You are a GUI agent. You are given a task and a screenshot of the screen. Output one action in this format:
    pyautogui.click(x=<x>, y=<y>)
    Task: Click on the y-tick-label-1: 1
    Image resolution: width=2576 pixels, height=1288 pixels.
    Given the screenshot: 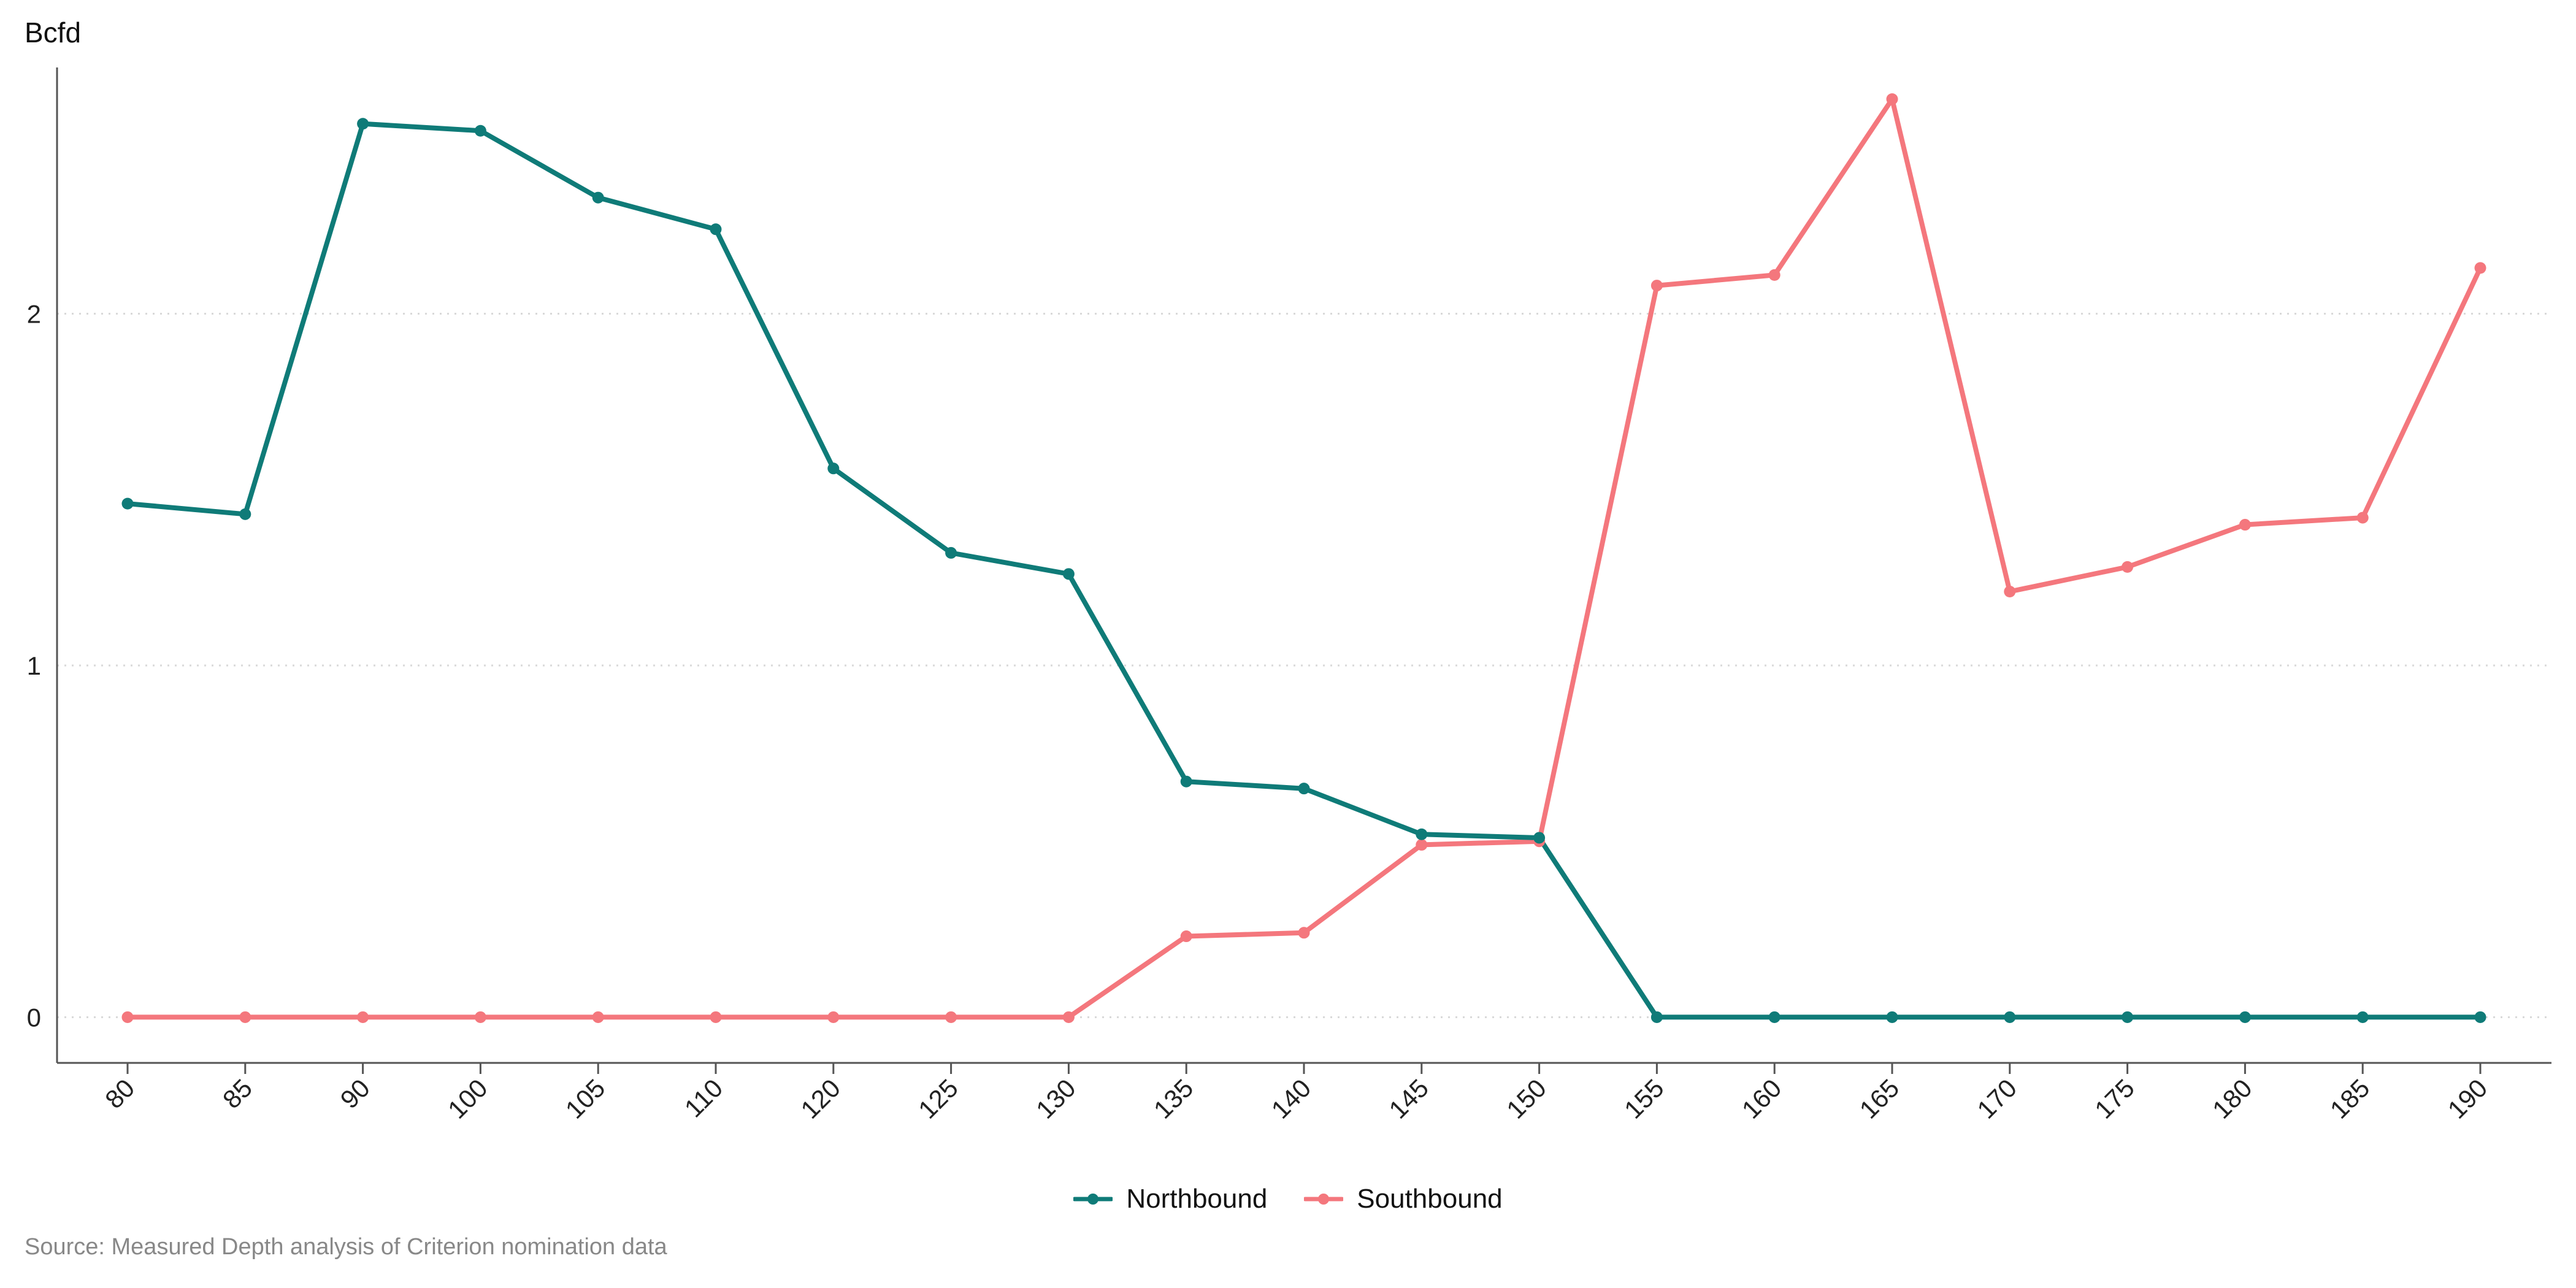 What is the action you would take?
    pyautogui.click(x=34, y=665)
    